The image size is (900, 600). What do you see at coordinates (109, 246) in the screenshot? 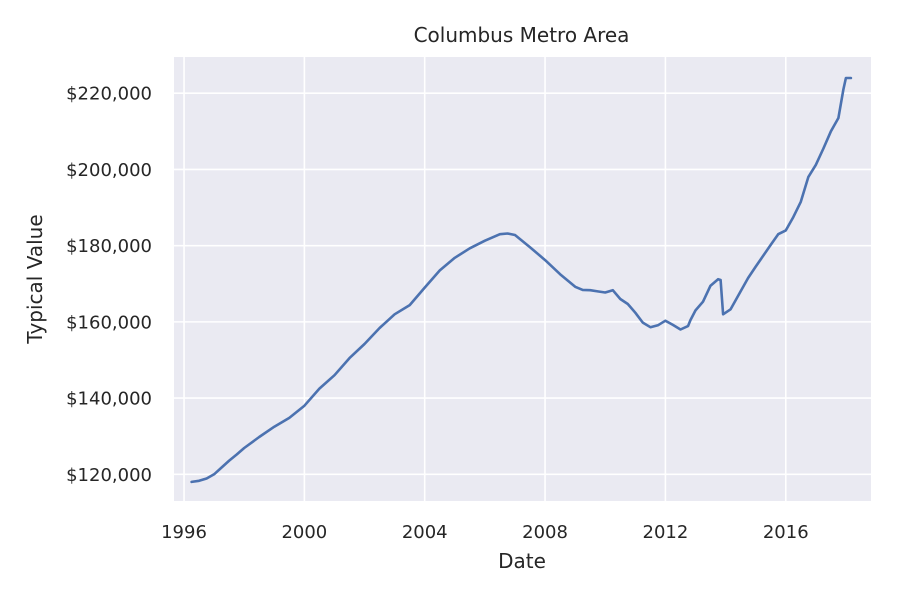
I see `y-tick-label: $180,000` at bounding box center [109, 246].